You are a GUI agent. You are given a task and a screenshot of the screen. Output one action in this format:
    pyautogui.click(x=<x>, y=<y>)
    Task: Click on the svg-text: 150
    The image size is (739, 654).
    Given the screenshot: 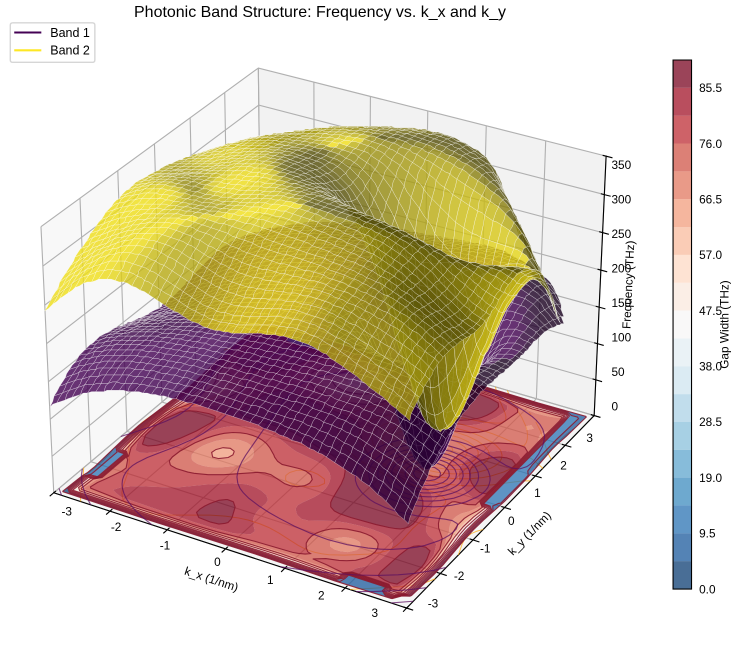 What is the action you would take?
    pyautogui.click(x=622, y=303)
    